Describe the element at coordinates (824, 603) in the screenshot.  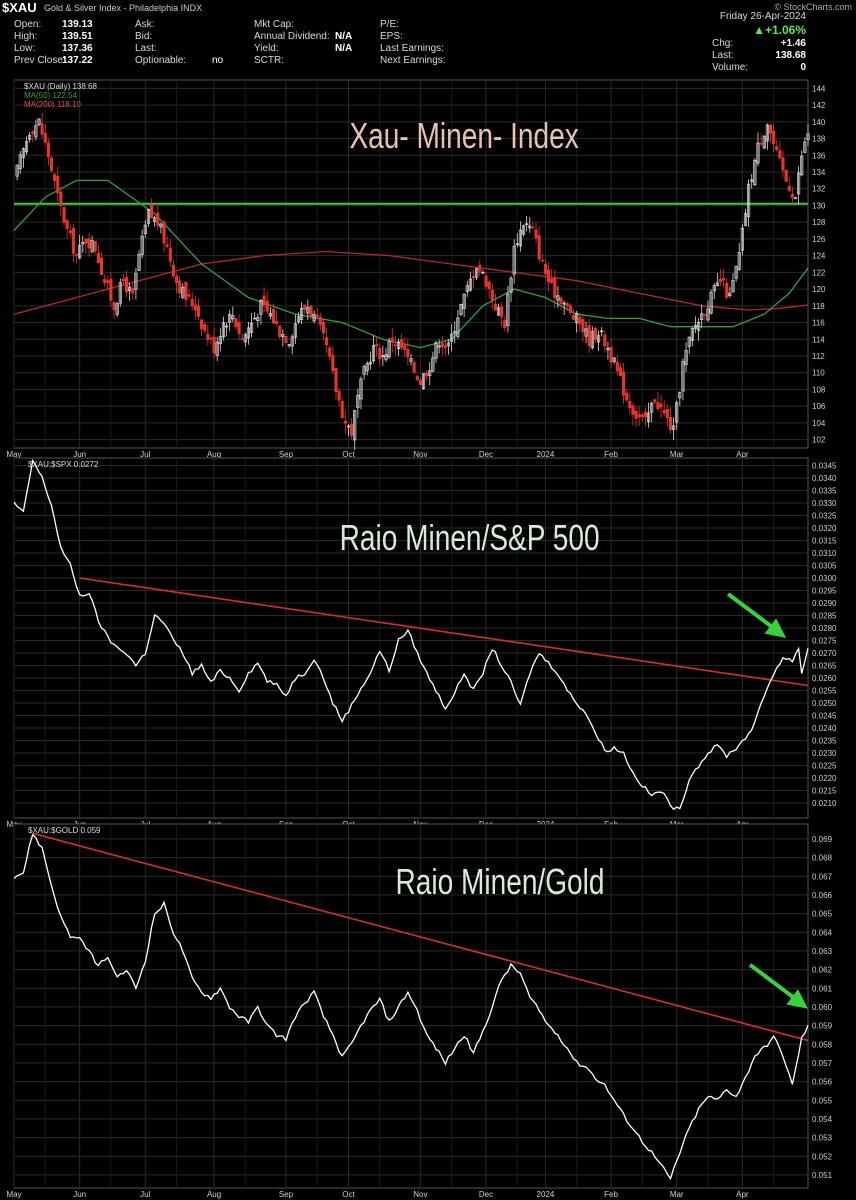
I see `y-tick-label: 0.0290` at that location.